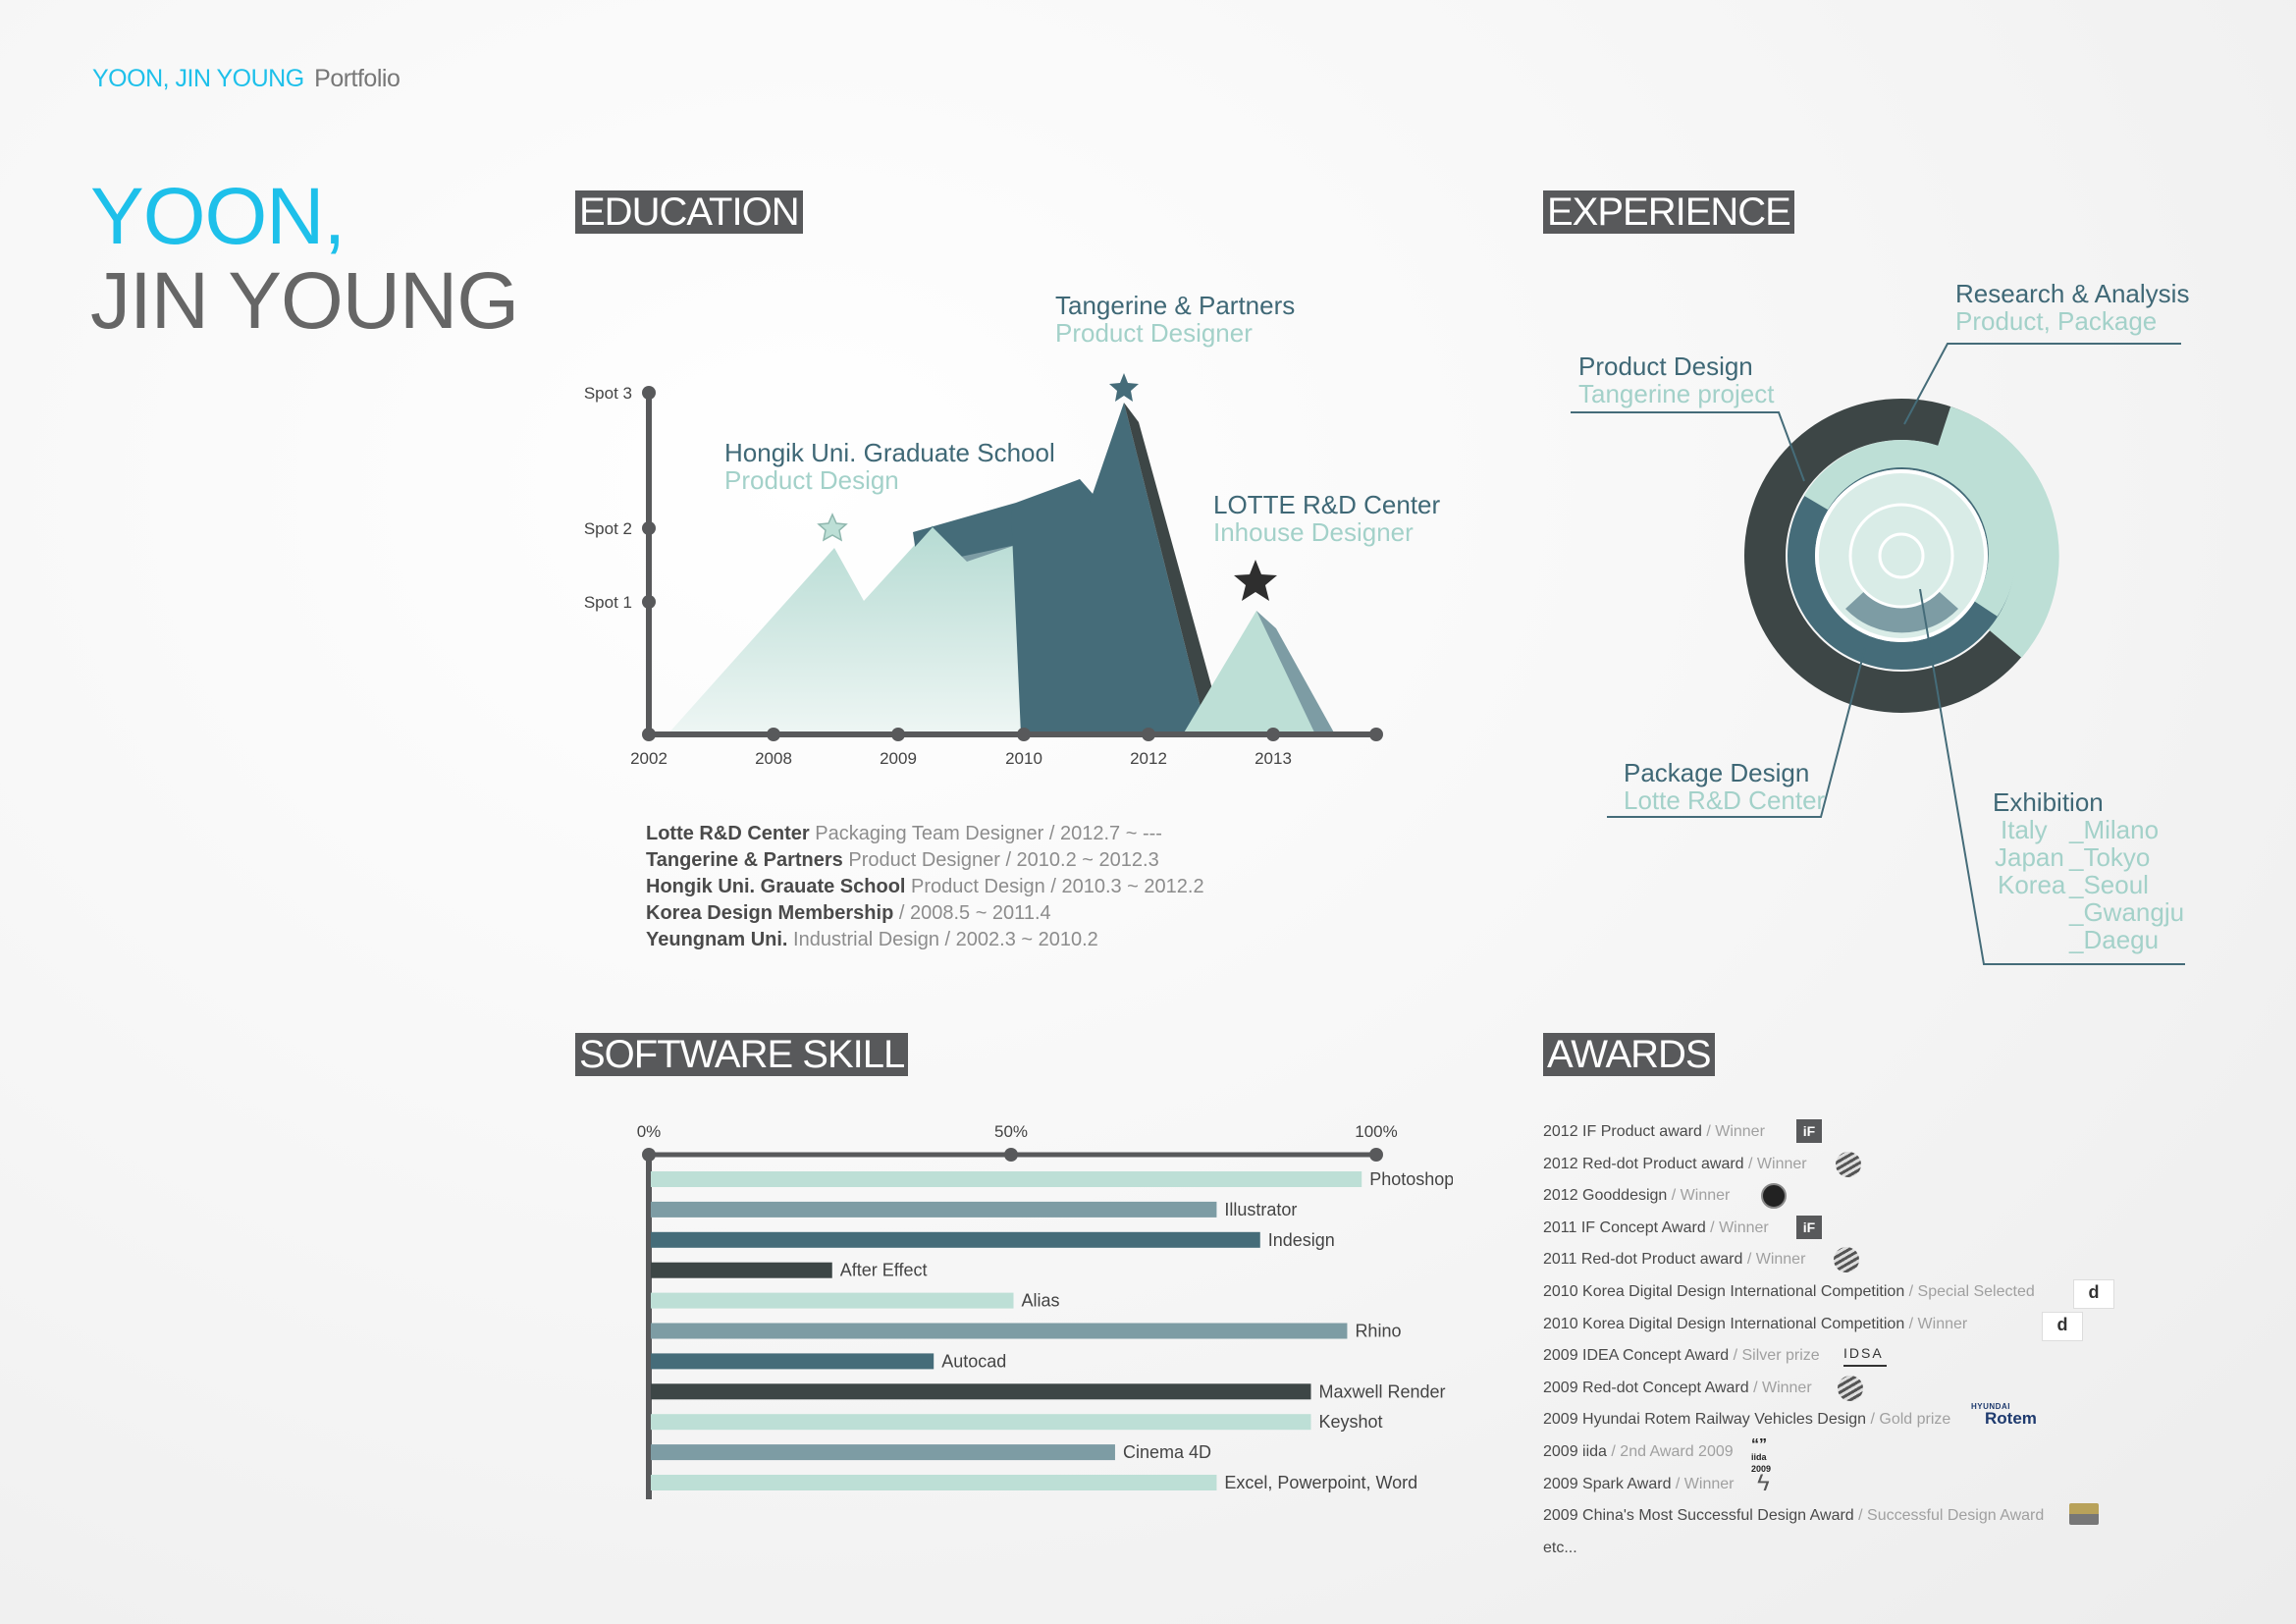 The image size is (2296, 1624). I want to click on svg-text: Product, Package, so click(2056, 321).